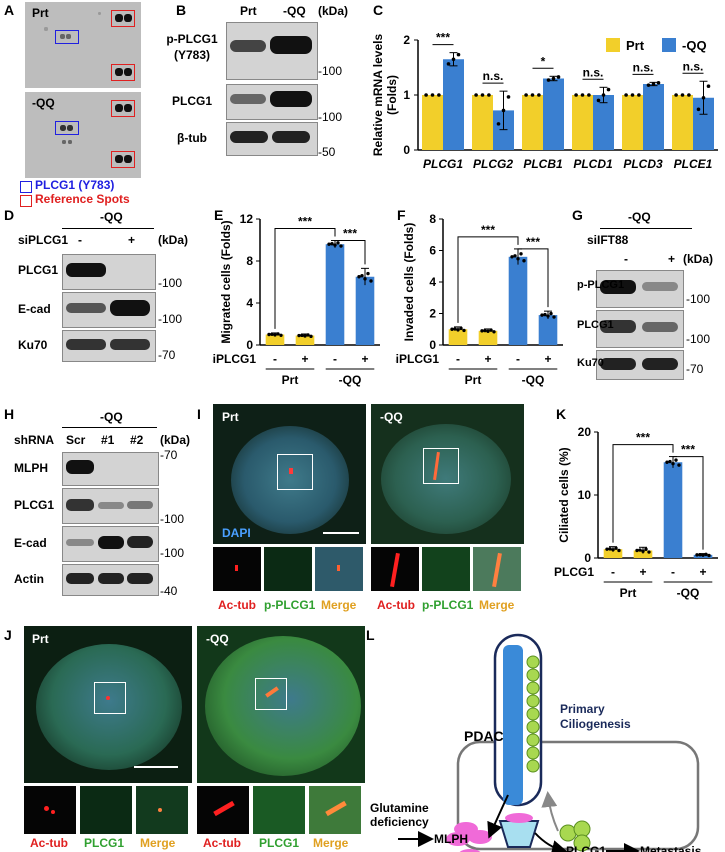  What do you see at coordinates (406, 150) in the screenshot?
I see `y-tick-label: 0` at bounding box center [406, 150].